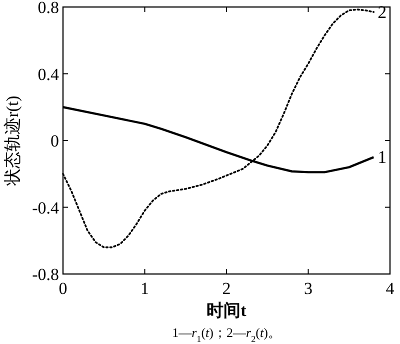  Describe the element at coordinates (48, 8) in the screenshot. I see `y-tick-label: 0.8` at that location.